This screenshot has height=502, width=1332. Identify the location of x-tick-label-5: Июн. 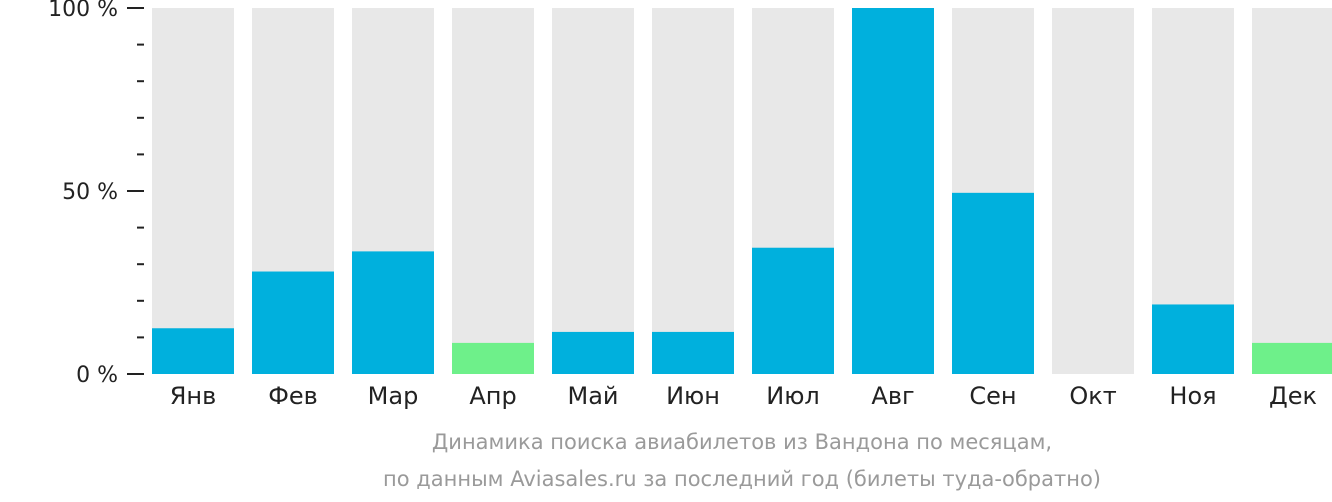
(693, 396).